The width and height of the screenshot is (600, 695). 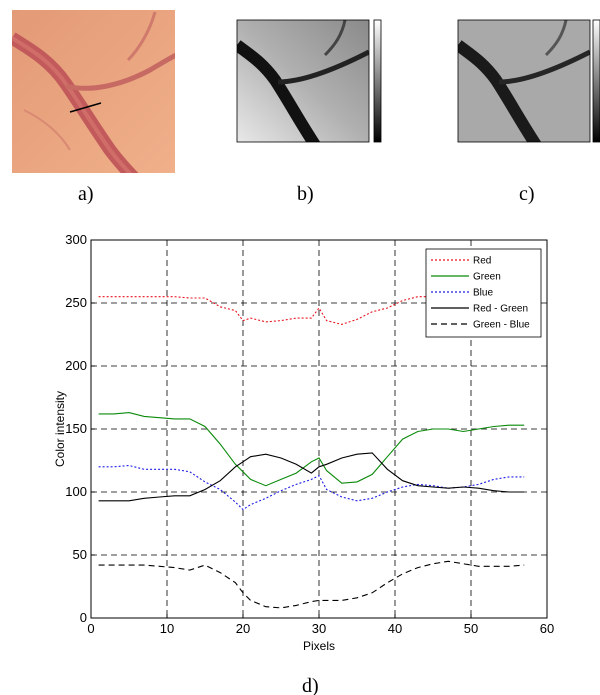 I want to click on y-tick-label: 200, so click(x=76, y=365).